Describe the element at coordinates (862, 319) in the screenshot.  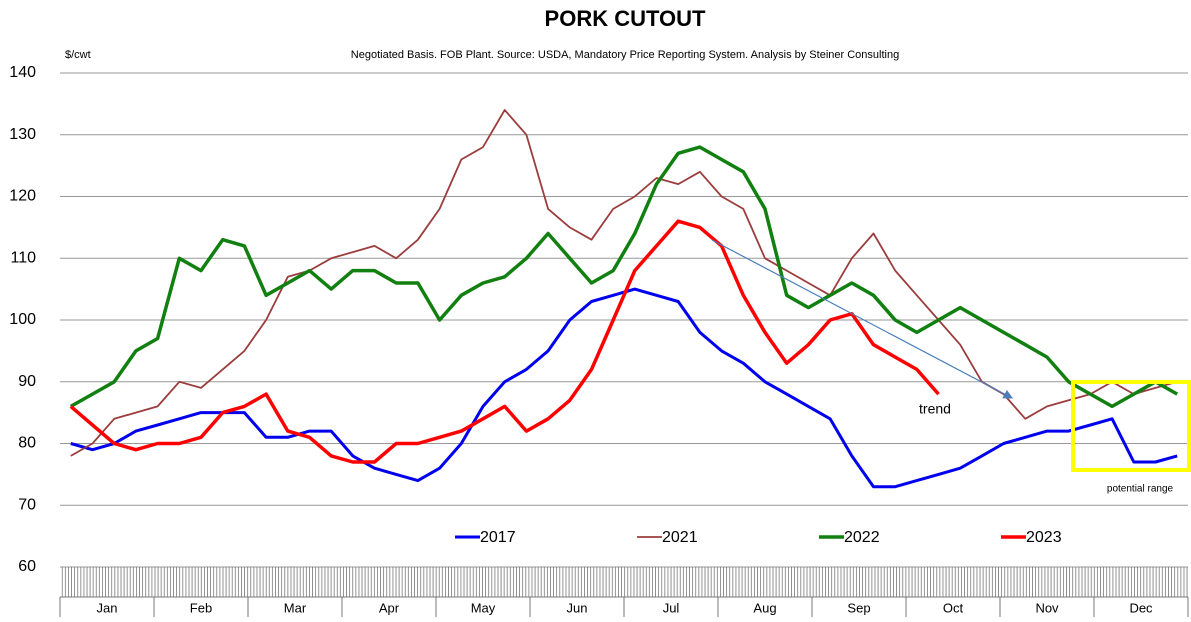
I see `trend-arrow` at that location.